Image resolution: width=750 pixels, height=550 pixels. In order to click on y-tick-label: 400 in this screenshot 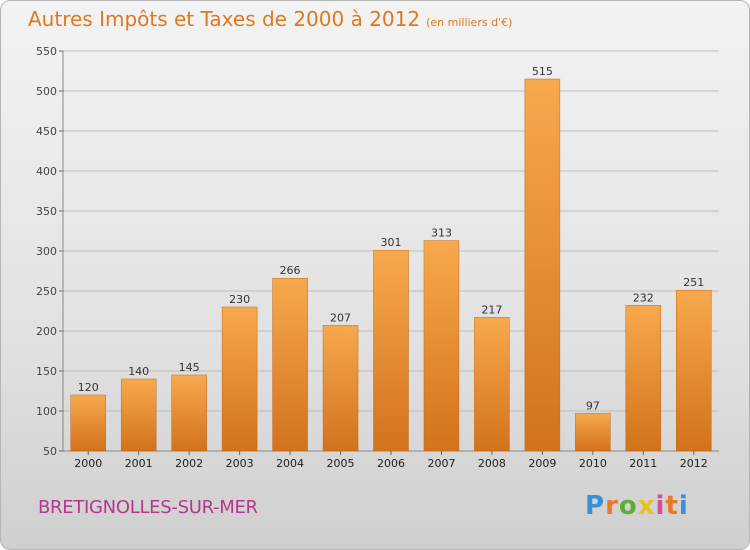, I will do `click(46, 171)`.